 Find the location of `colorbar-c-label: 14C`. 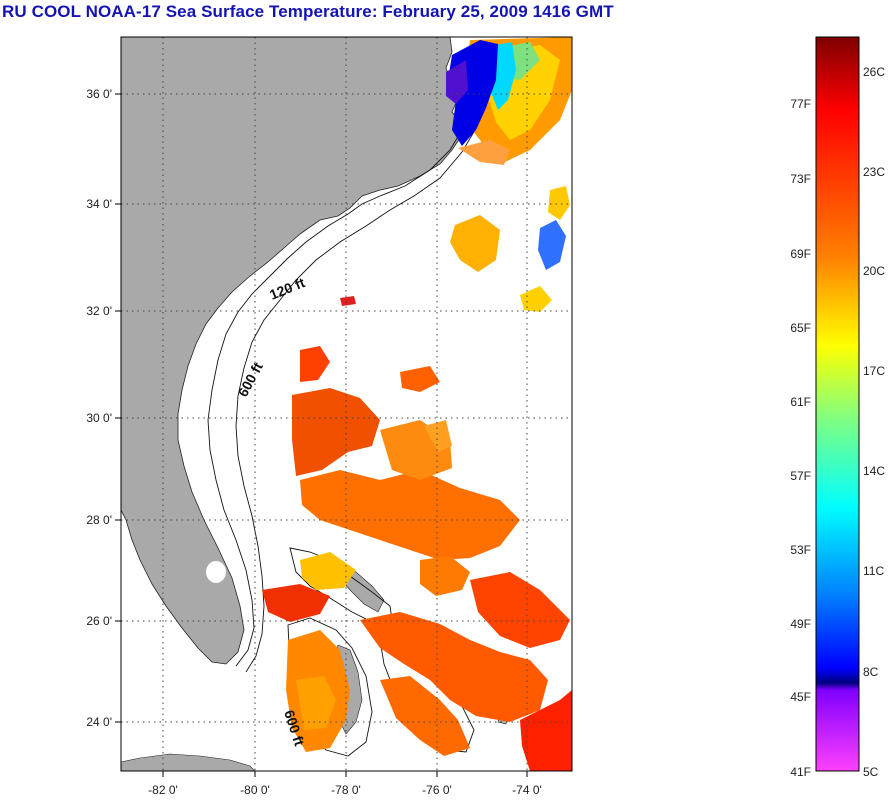

colorbar-c-label: 14C is located at coordinates (874, 471).